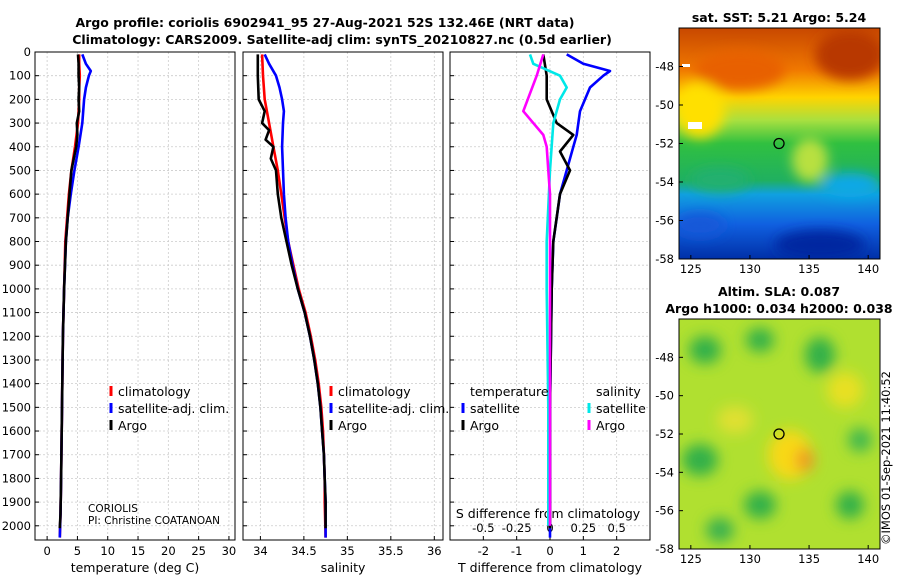  I want to click on x-tick-label: 34.5, so click(304, 551).